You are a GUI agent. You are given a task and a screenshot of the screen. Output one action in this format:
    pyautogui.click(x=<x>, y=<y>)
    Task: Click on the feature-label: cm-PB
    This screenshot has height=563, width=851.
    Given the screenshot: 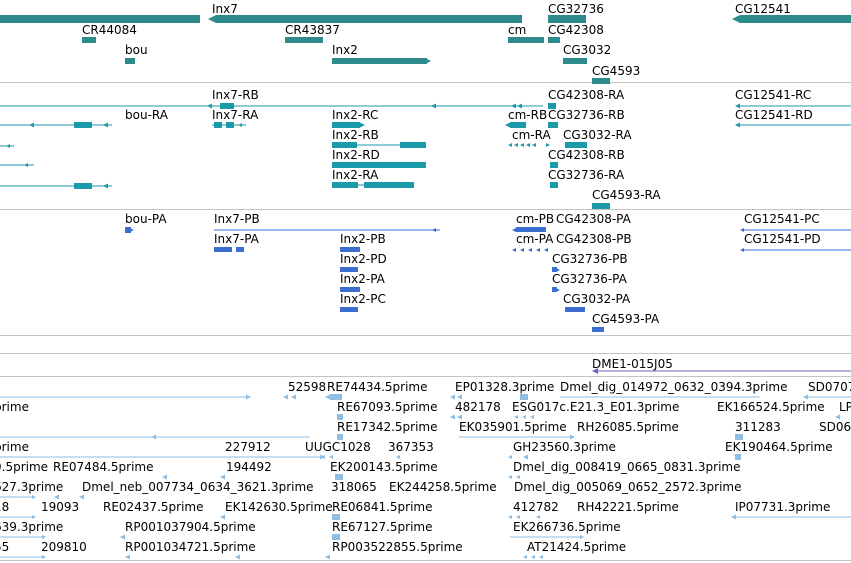 What is the action you would take?
    pyautogui.click(x=535, y=219)
    